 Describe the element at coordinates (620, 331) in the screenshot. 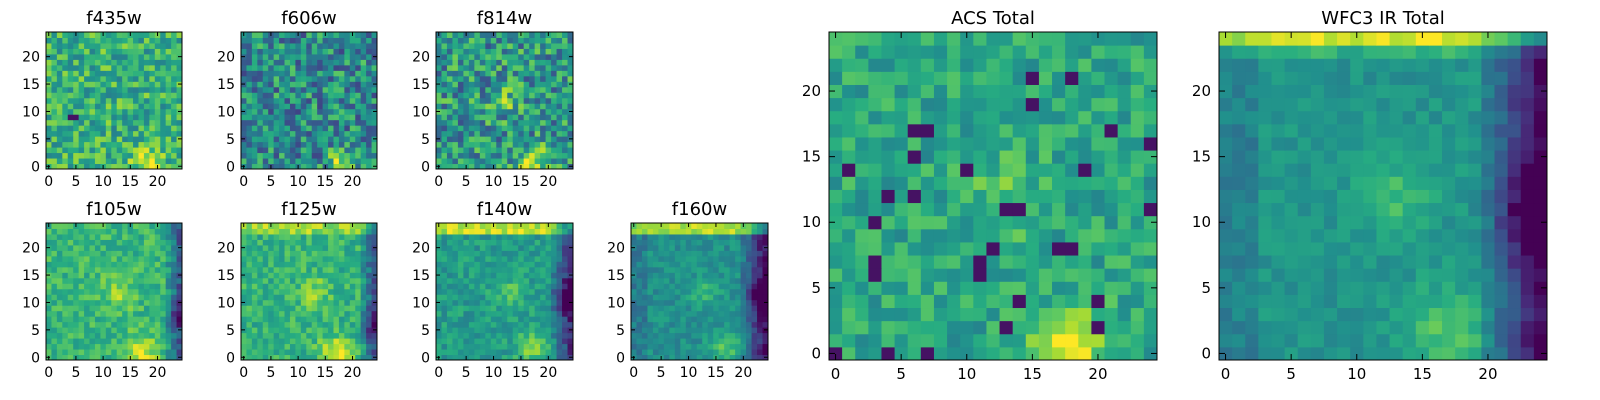

I see `y-tick-label: 5` at that location.